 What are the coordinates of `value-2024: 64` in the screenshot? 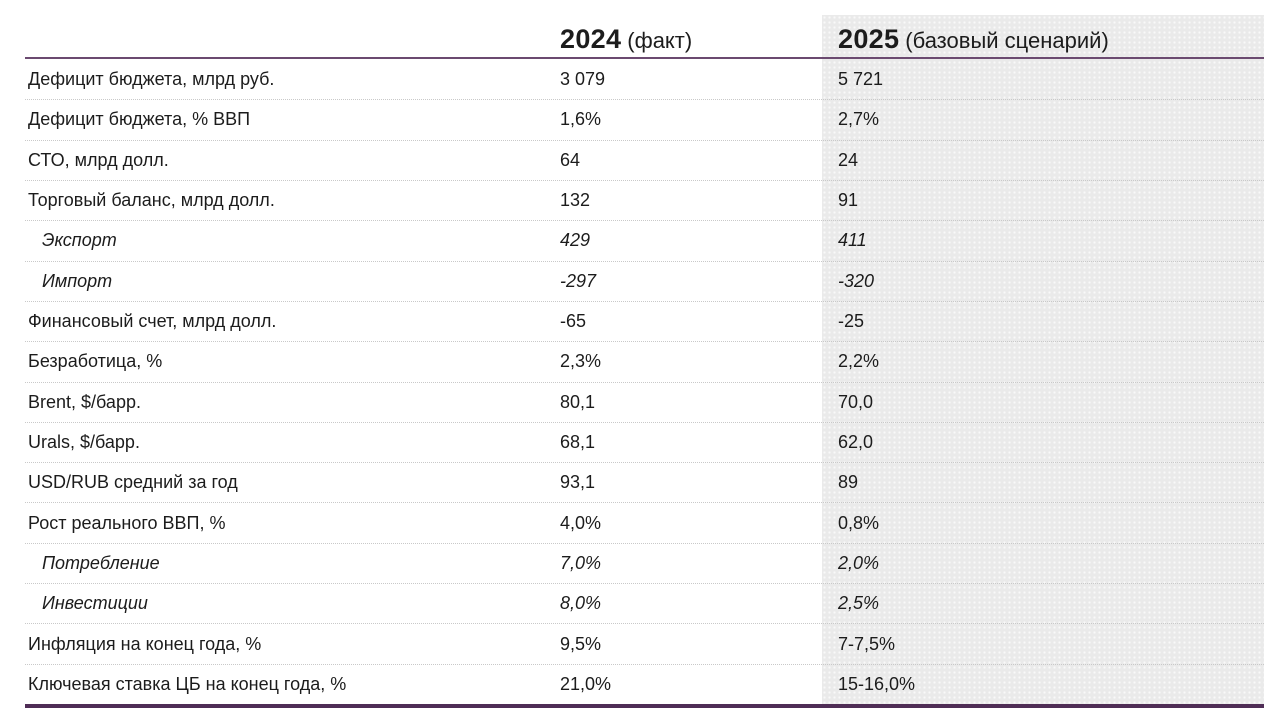 It's located at (570, 159).